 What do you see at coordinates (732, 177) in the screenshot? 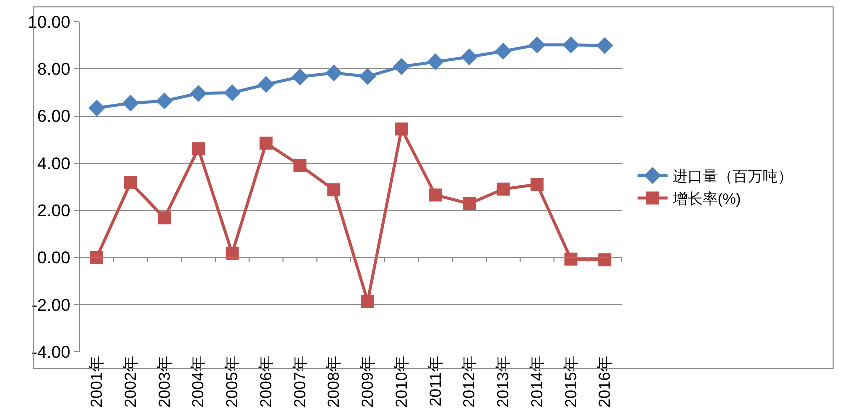
I see `legend-label: 进口量（百万吨）` at bounding box center [732, 177].